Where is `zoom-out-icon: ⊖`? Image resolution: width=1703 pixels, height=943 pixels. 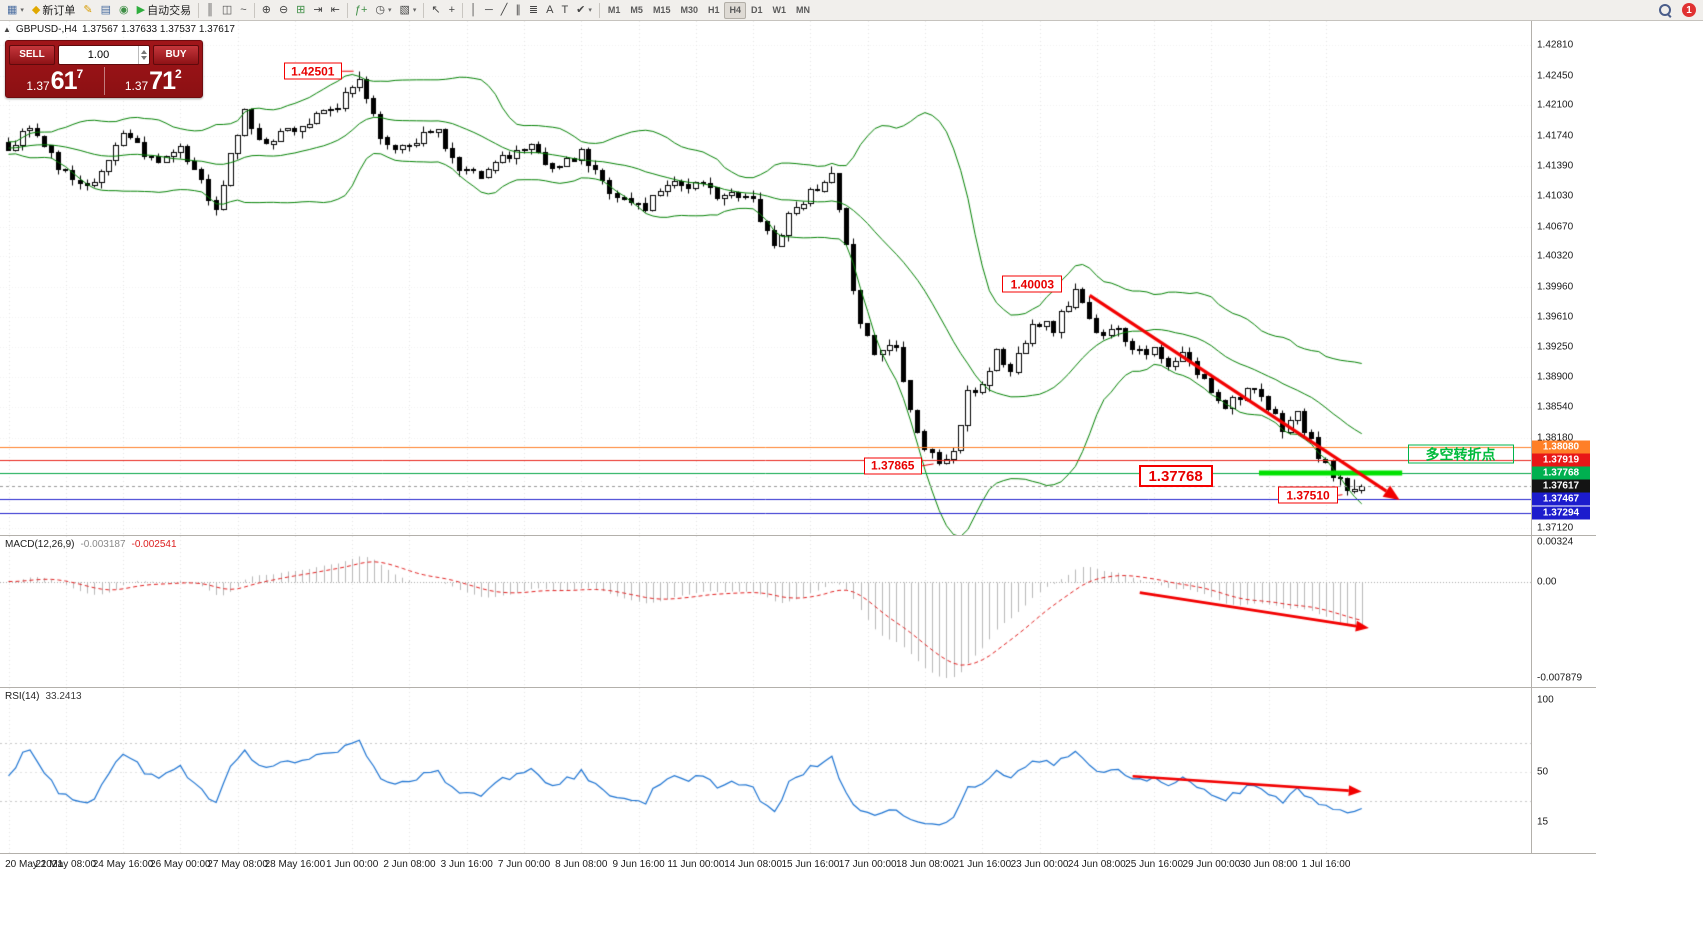 zoom-out-icon: ⊖ is located at coordinates (283, 9).